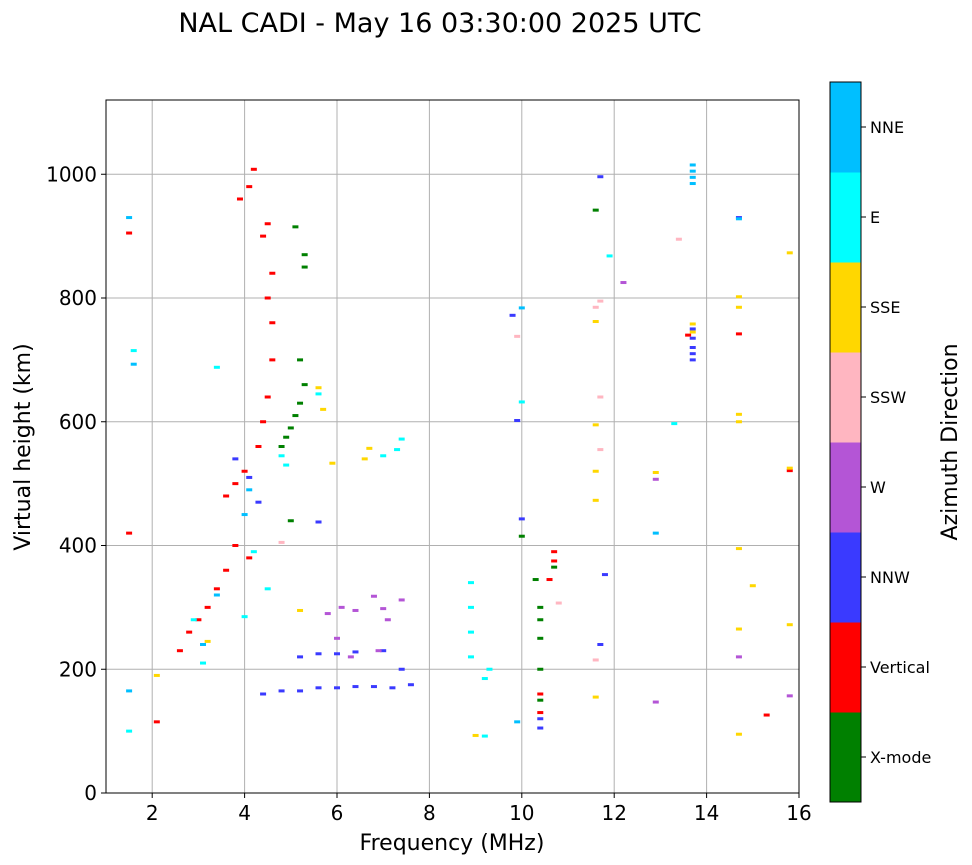  I want to click on colorbar-label: NNE, so click(887, 127).